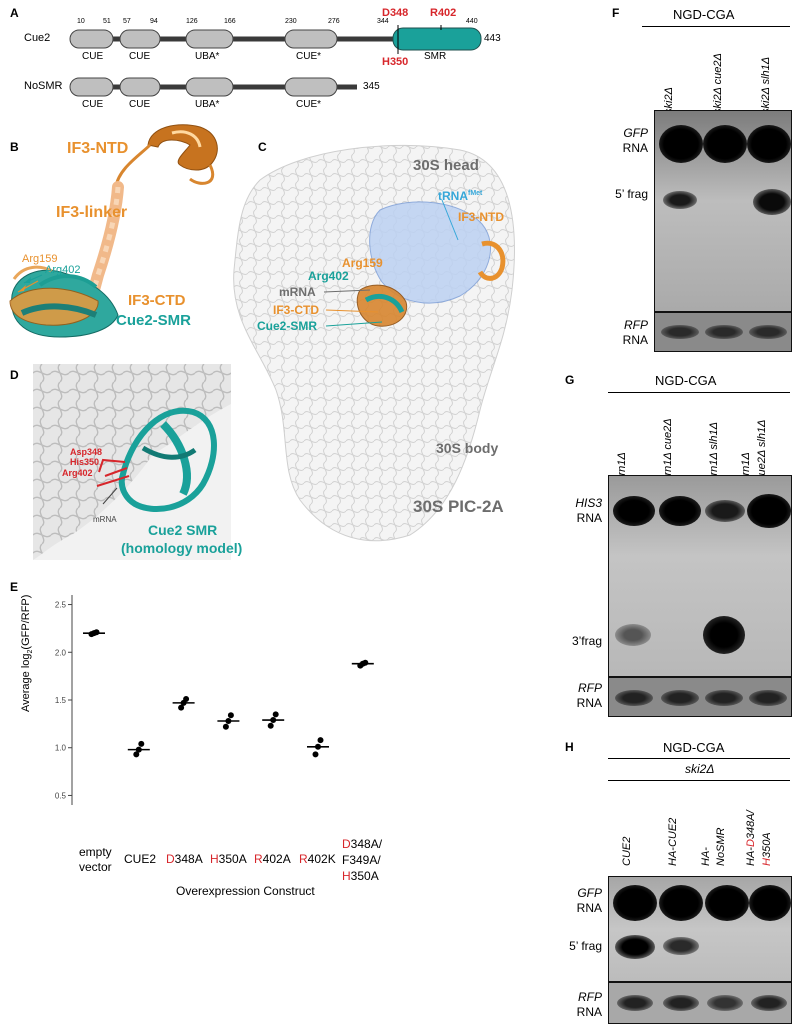  I want to click on g-row-label-his3: HIS3 RNA, so click(575, 511).